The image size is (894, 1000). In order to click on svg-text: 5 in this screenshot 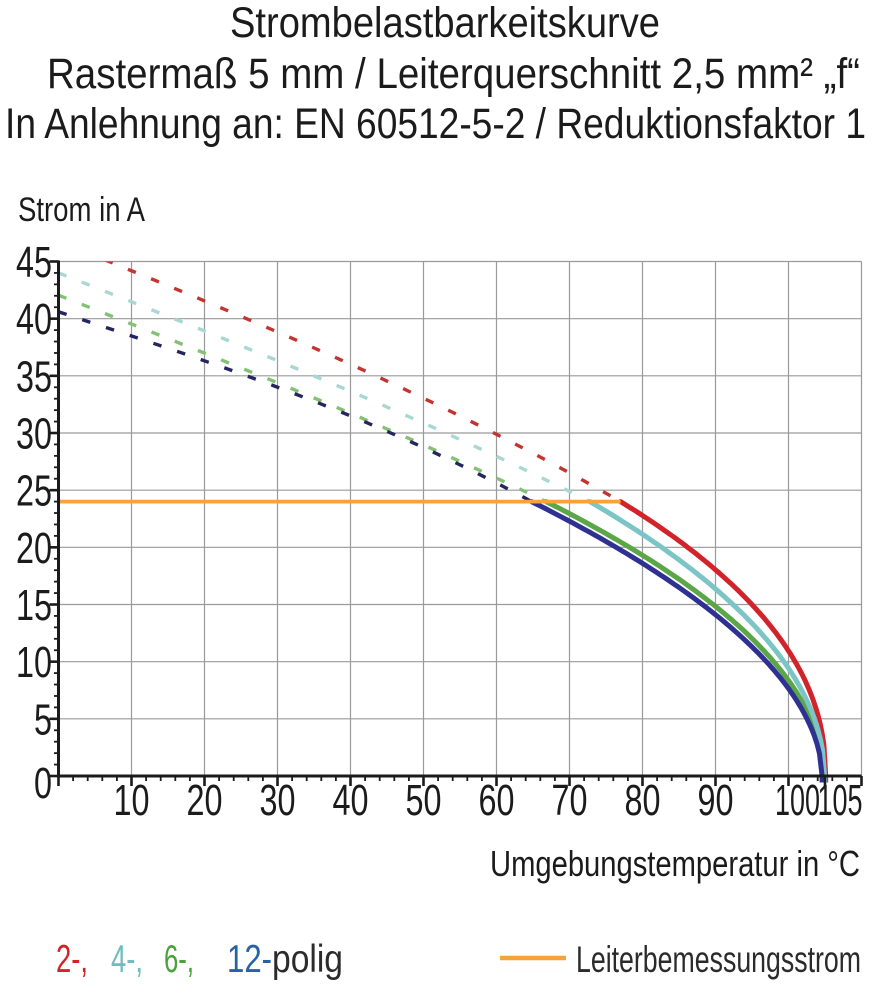, I will do `click(43, 719)`.